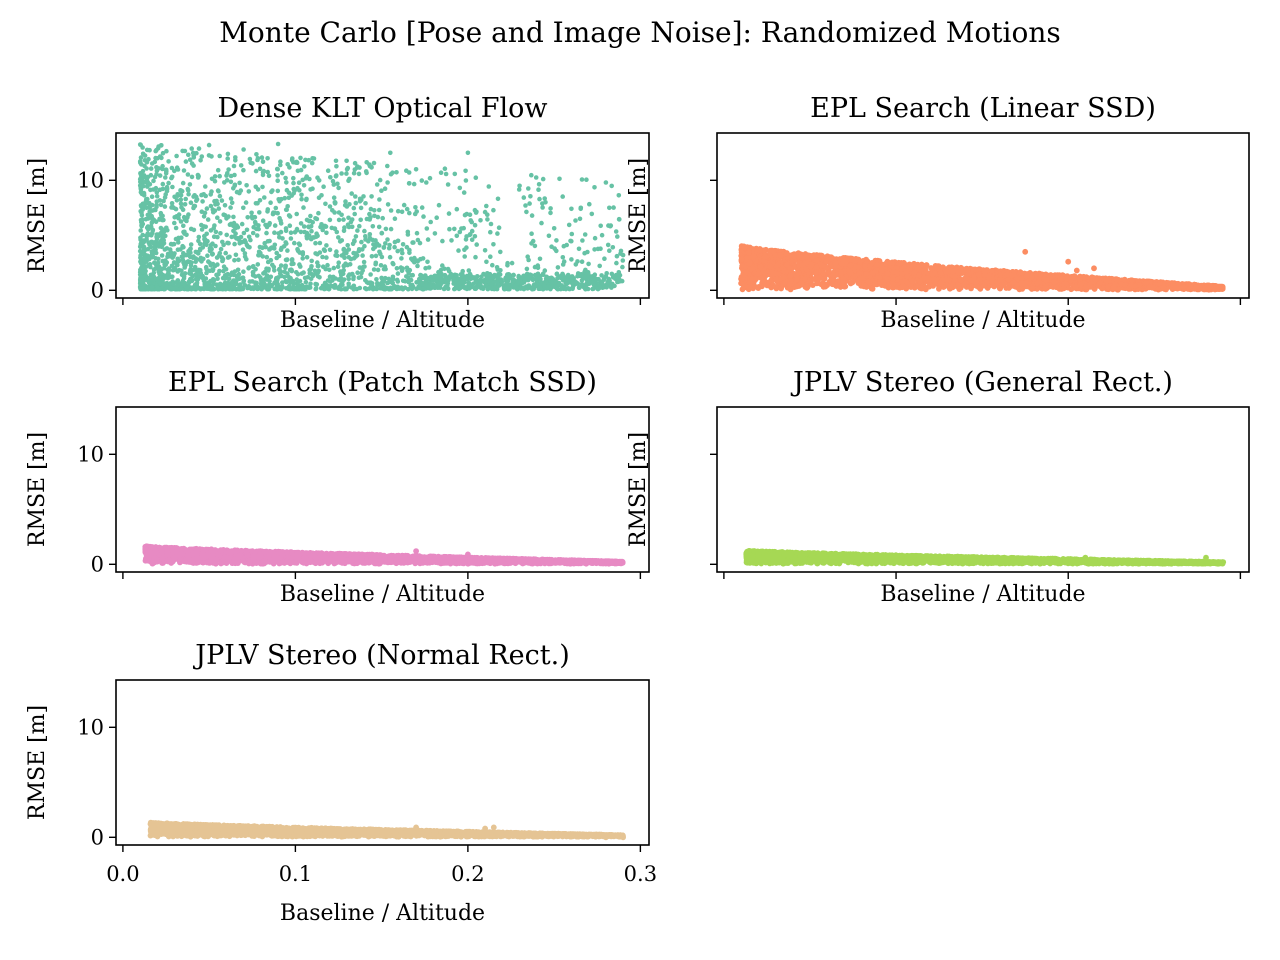 The height and width of the screenshot is (960, 1280). I want to click on subplot-title: EPL Search (Linear SSD), so click(983, 108).